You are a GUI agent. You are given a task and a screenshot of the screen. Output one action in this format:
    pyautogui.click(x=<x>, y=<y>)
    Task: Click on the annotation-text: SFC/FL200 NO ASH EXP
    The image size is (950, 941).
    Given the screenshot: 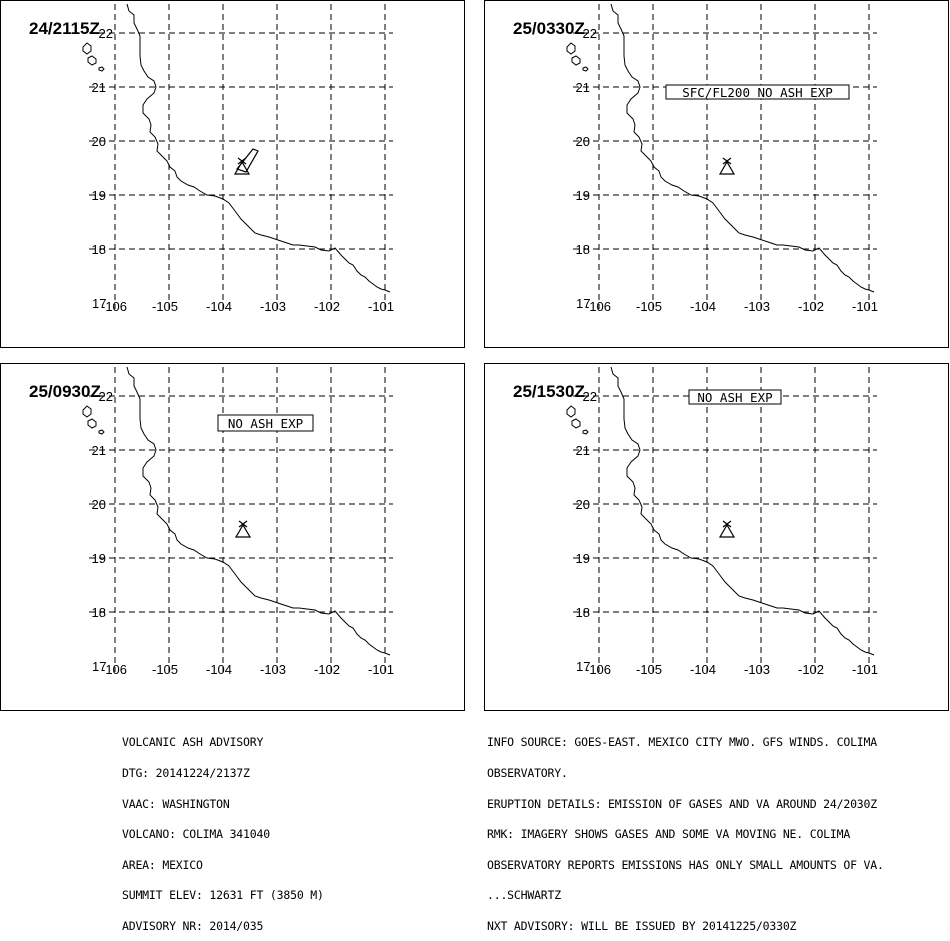 What is the action you would take?
    pyautogui.click(x=757, y=92)
    